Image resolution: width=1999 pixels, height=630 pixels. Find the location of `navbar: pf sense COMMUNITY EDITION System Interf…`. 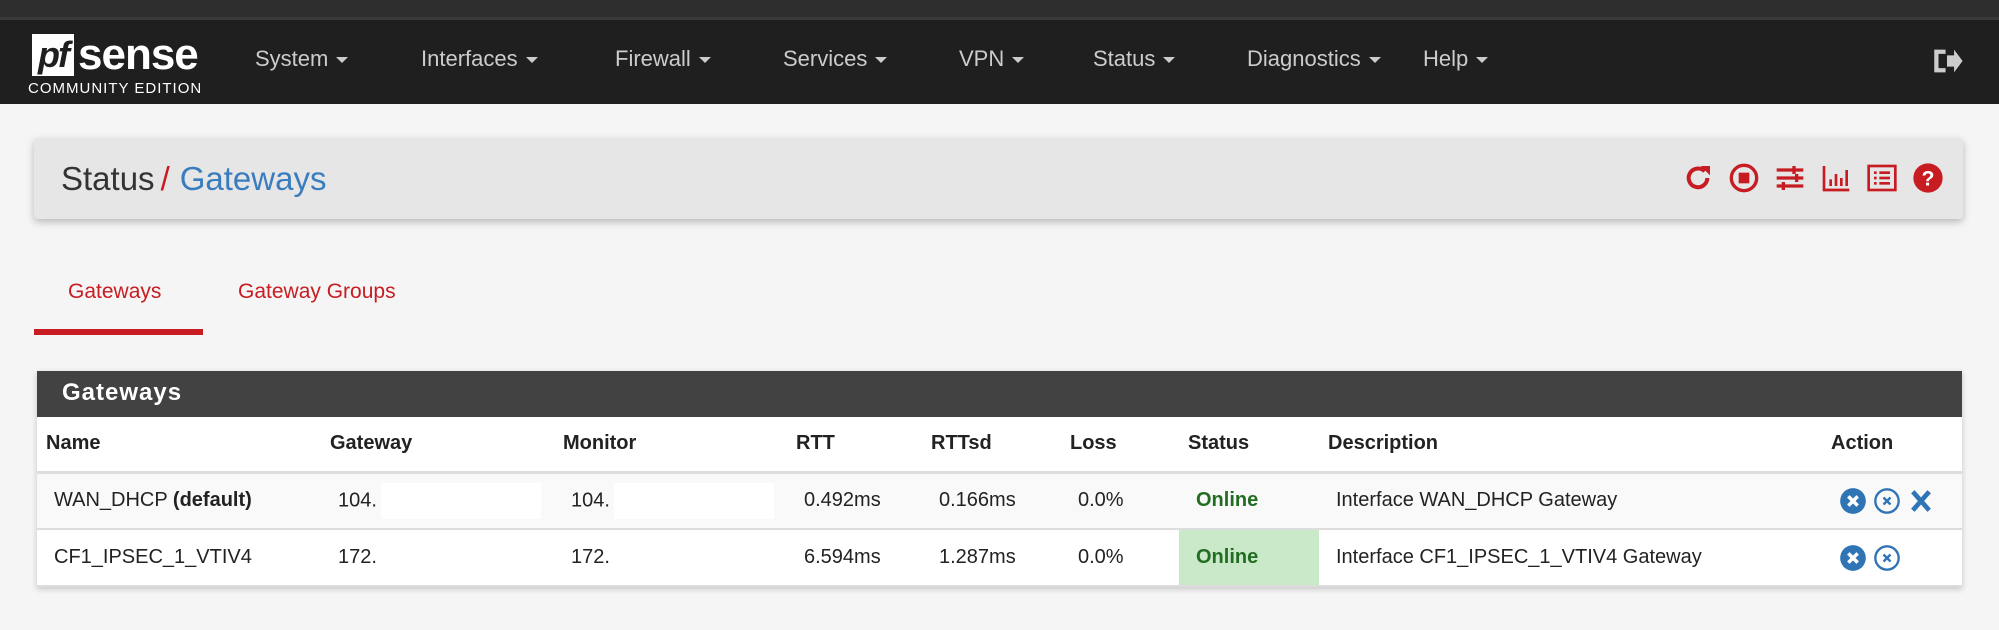

navbar: pf sense COMMUNITY EDITION System Interf… is located at coordinates (999, 62).